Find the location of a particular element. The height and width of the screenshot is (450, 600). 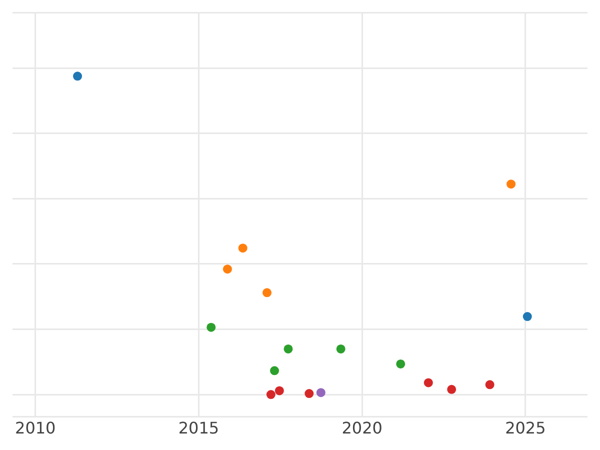

x-tick-label: 2010 is located at coordinates (35, 428).